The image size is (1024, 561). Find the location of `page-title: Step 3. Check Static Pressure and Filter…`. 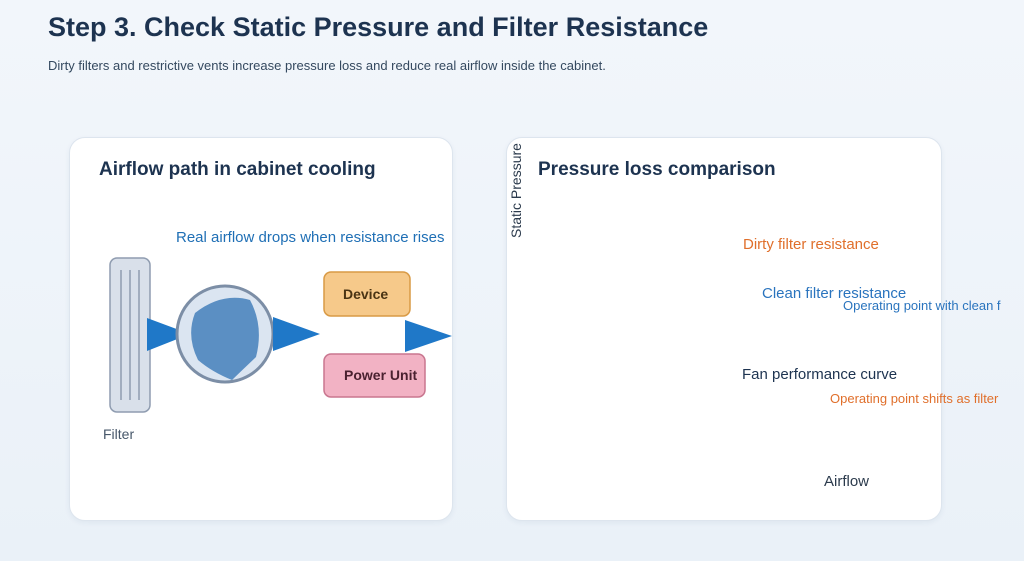

page-title: Step 3. Check Static Pressure and Filter… is located at coordinates (378, 27).